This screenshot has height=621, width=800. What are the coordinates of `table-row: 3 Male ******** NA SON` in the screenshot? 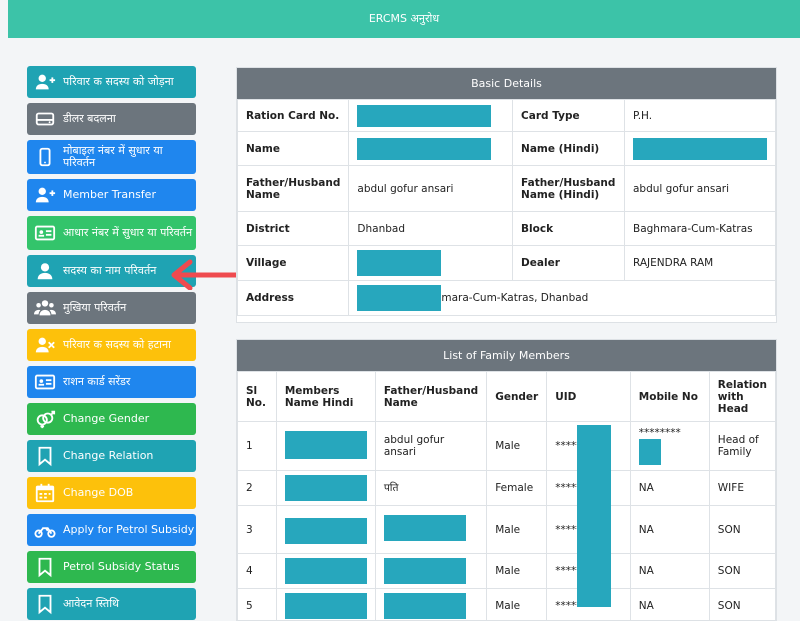 It's located at (506, 529).